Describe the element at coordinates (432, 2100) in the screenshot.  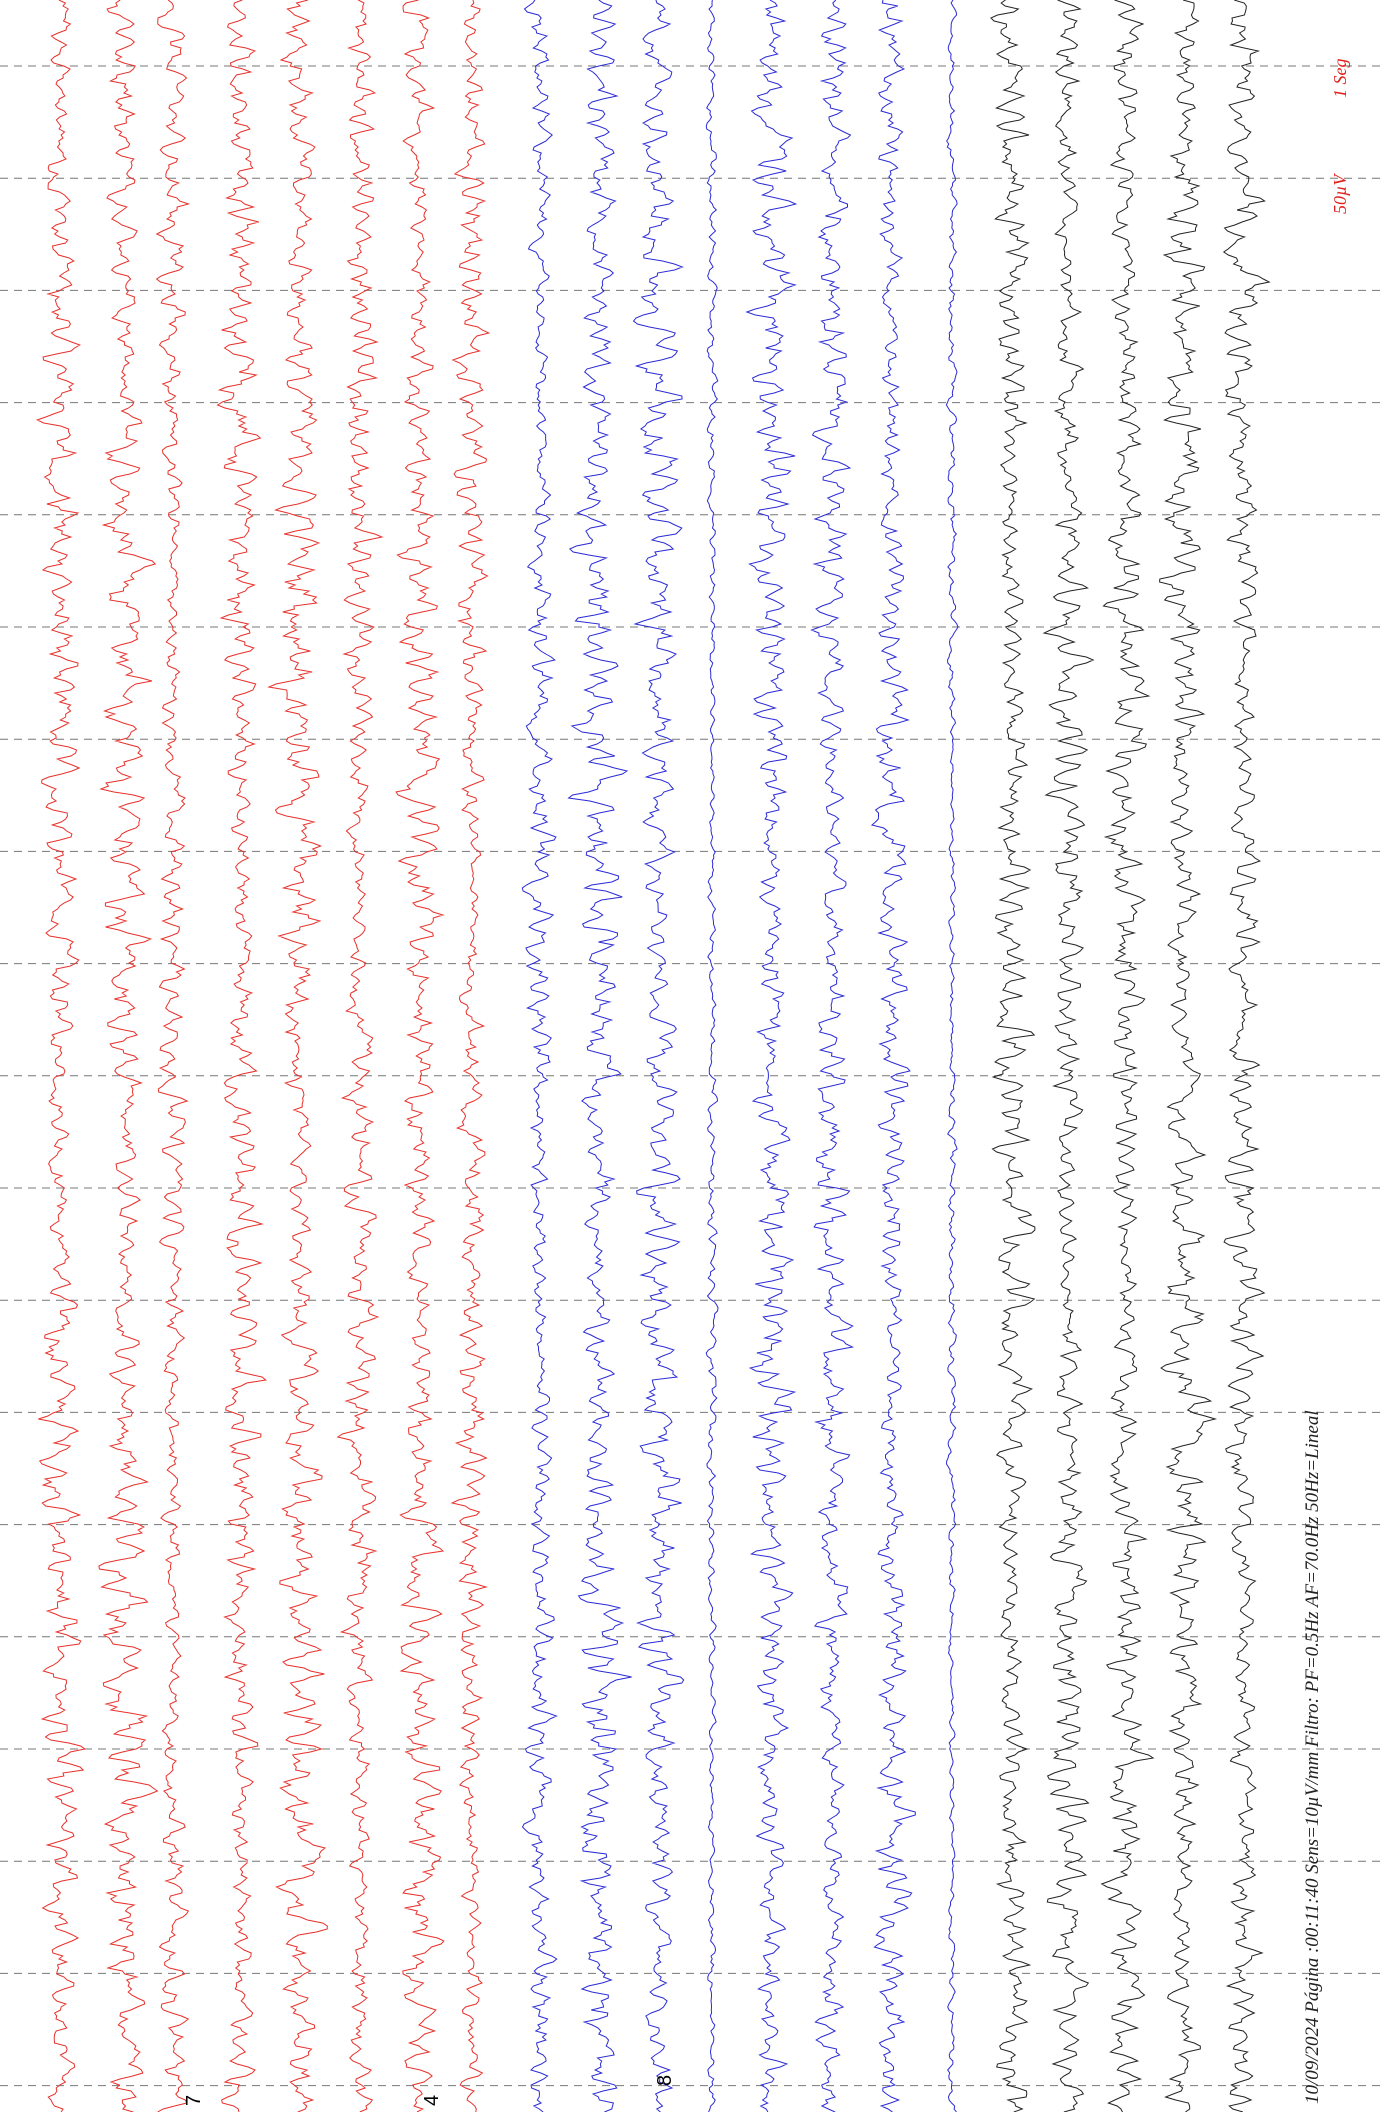
I see `channel-mark: 4` at that location.